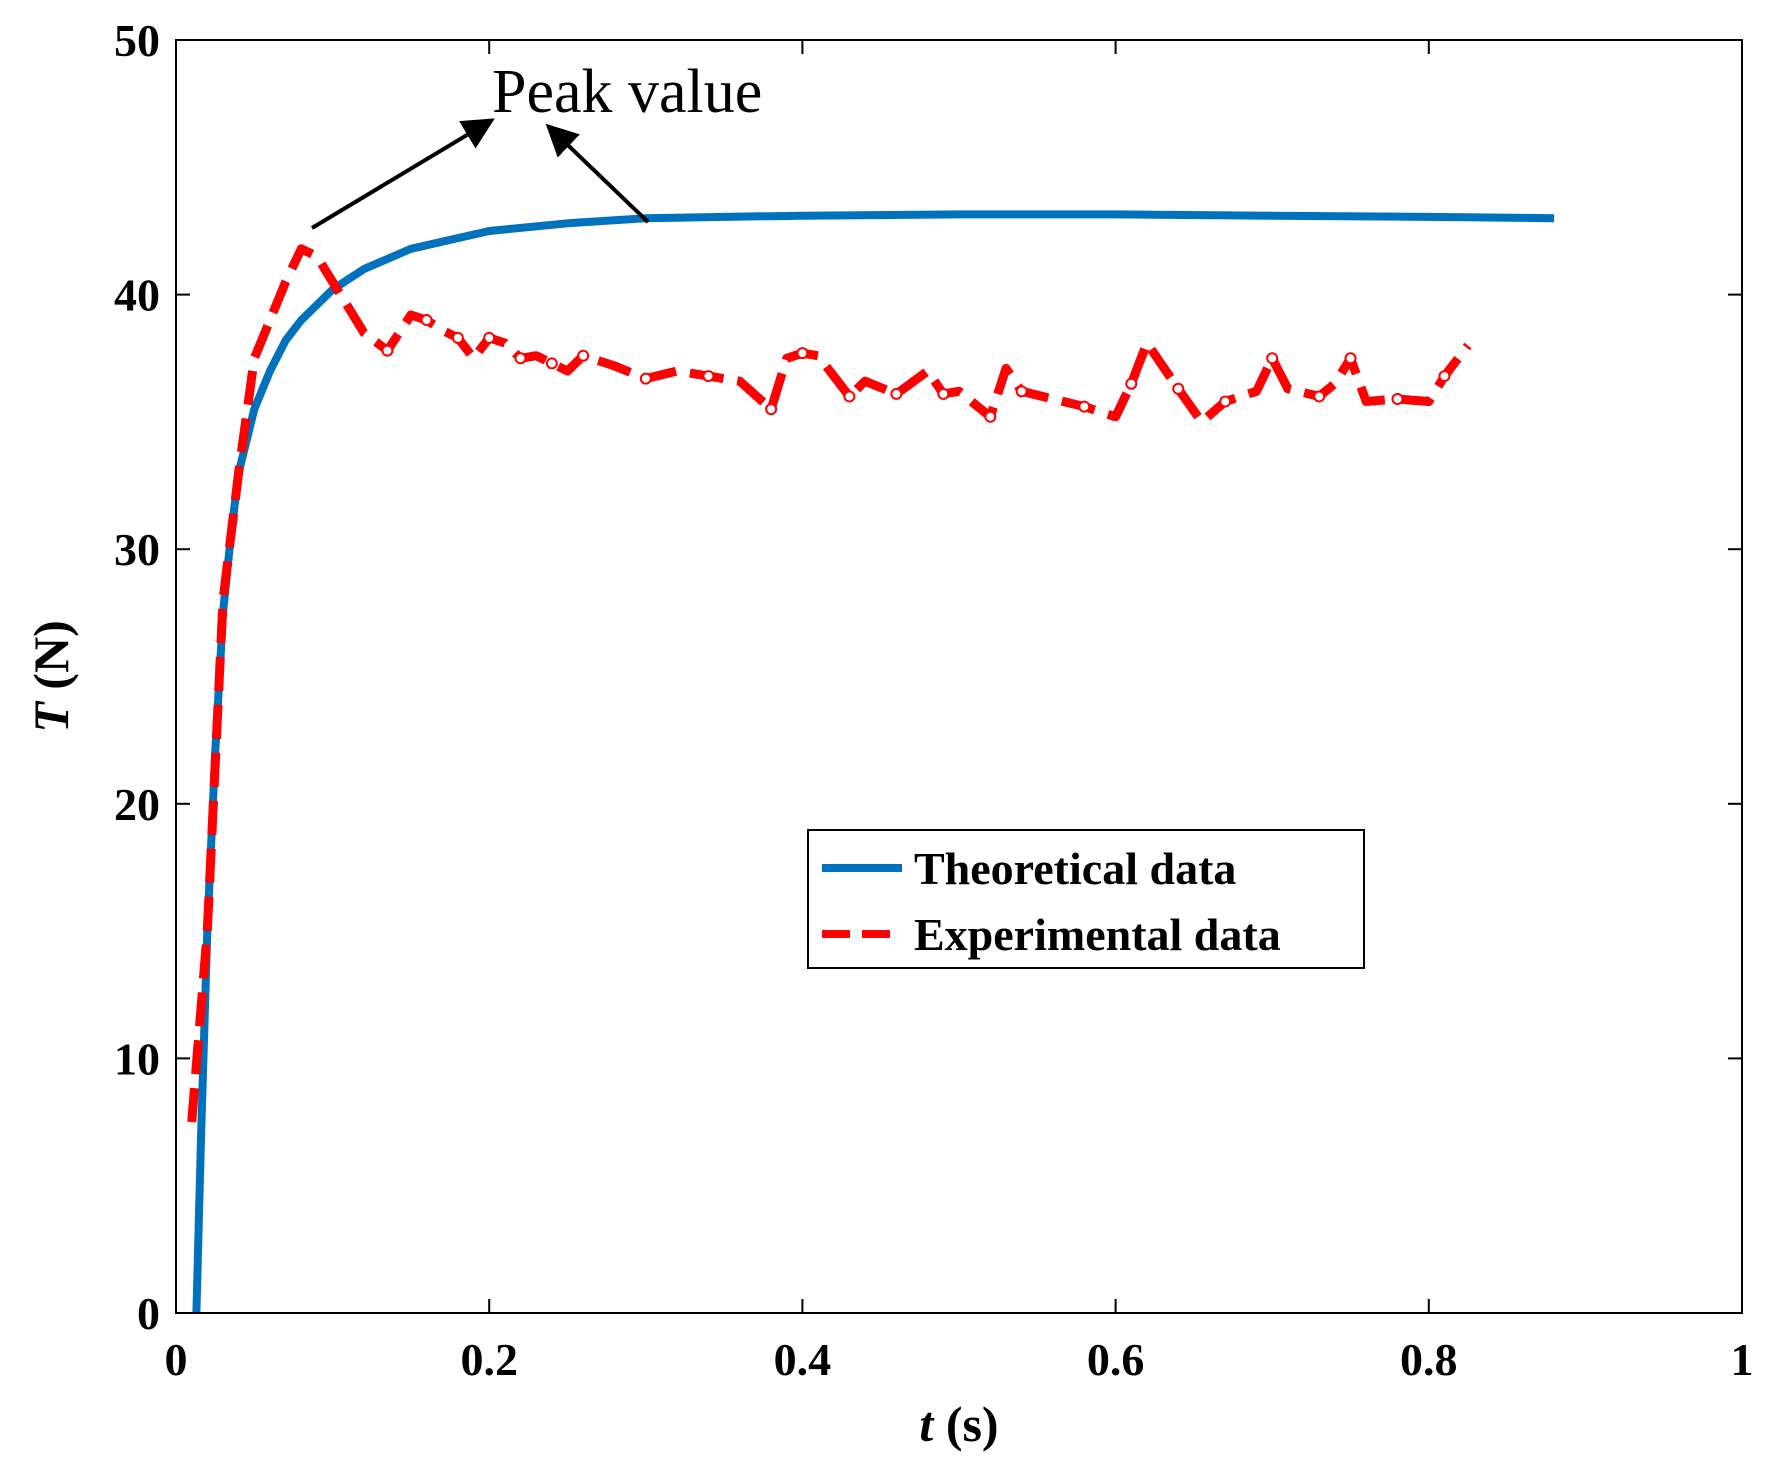 The width and height of the screenshot is (1768, 1472). I want to click on x-tick-label: 0, so click(176, 1359).